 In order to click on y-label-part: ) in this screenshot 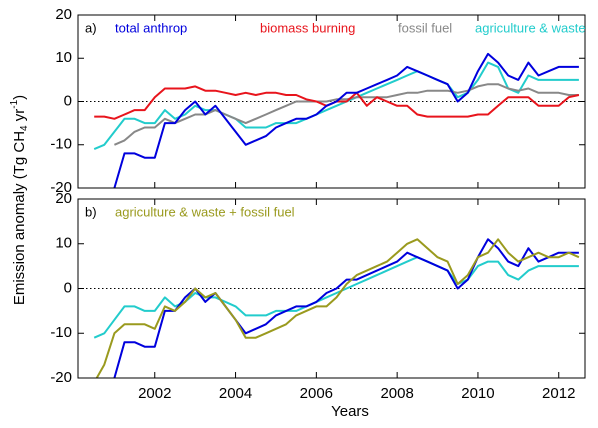, I will do `click(19, 97)`.